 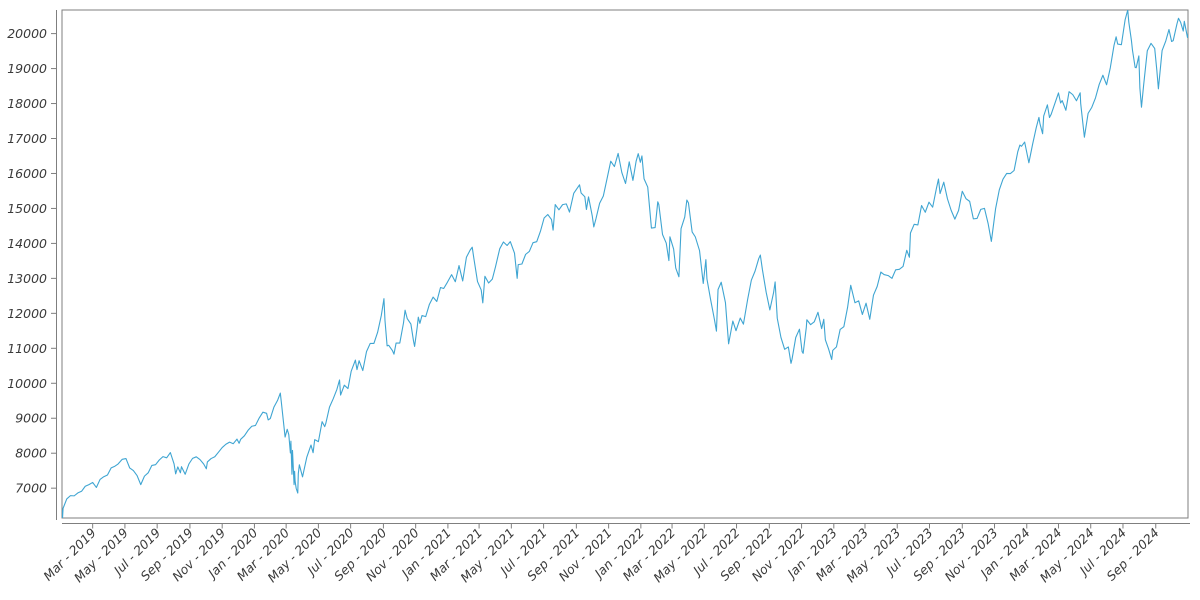 I want to click on y-tick-label: 8000, so click(x=31, y=453).